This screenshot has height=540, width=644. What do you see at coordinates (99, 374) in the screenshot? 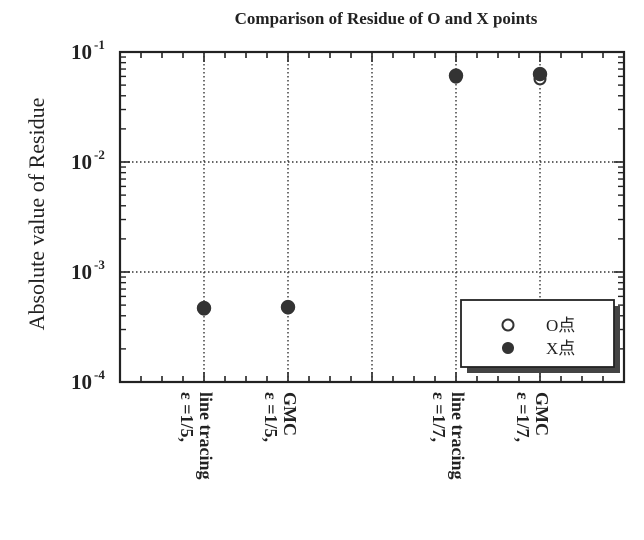
I see `y-tick-exponent: -4` at bounding box center [99, 374].